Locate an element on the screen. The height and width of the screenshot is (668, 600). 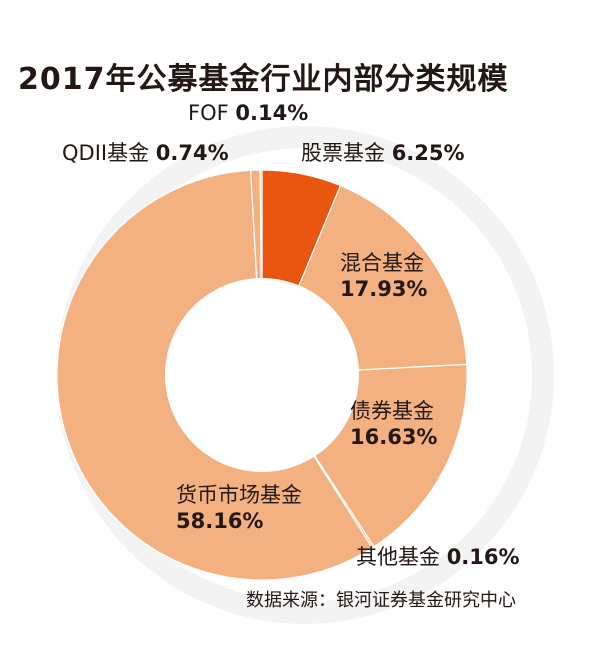
label-other-name: 其他基金 is located at coordinates (398, 557).